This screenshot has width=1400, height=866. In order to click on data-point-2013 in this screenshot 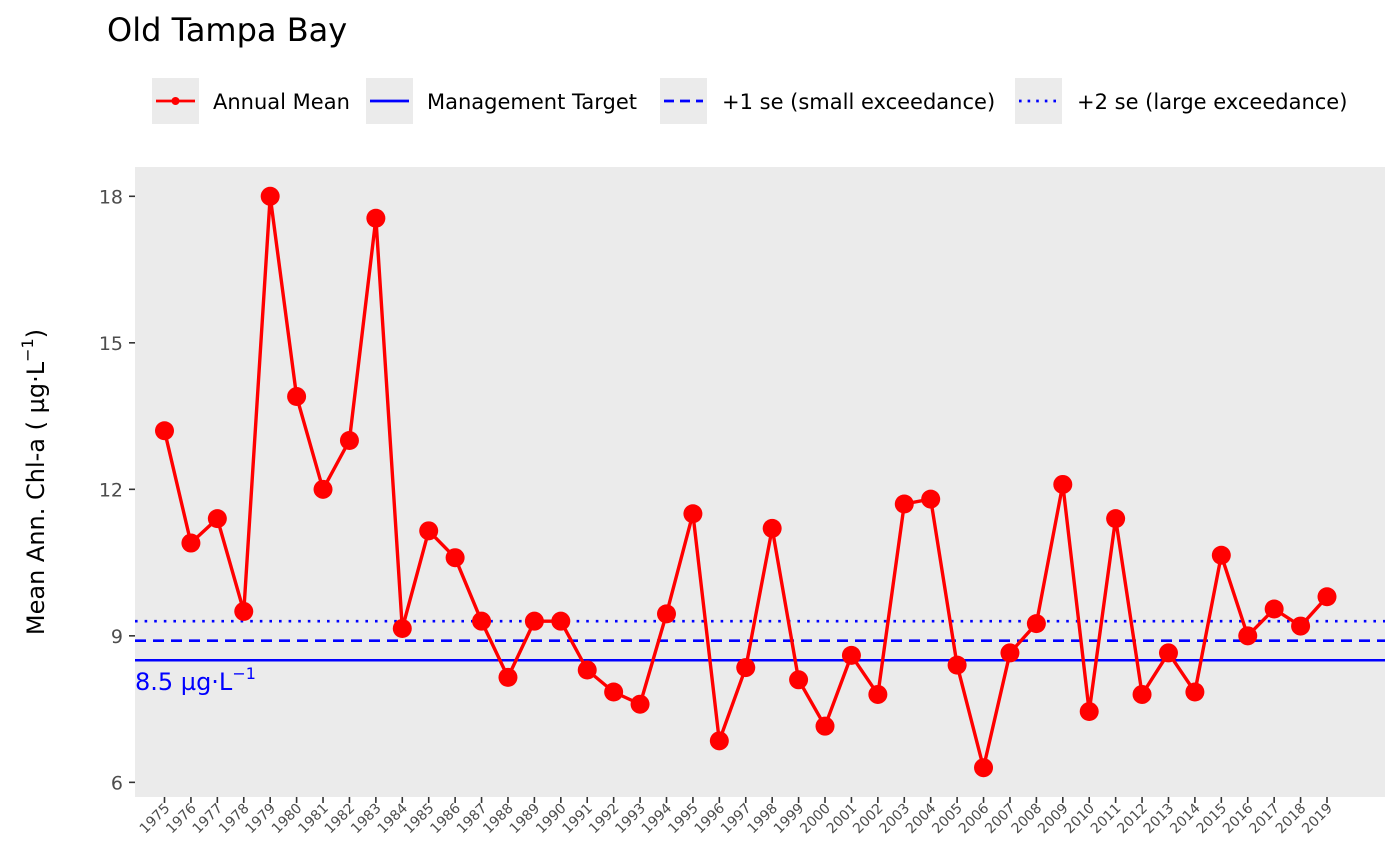, I will do `click(1168, 653)`.